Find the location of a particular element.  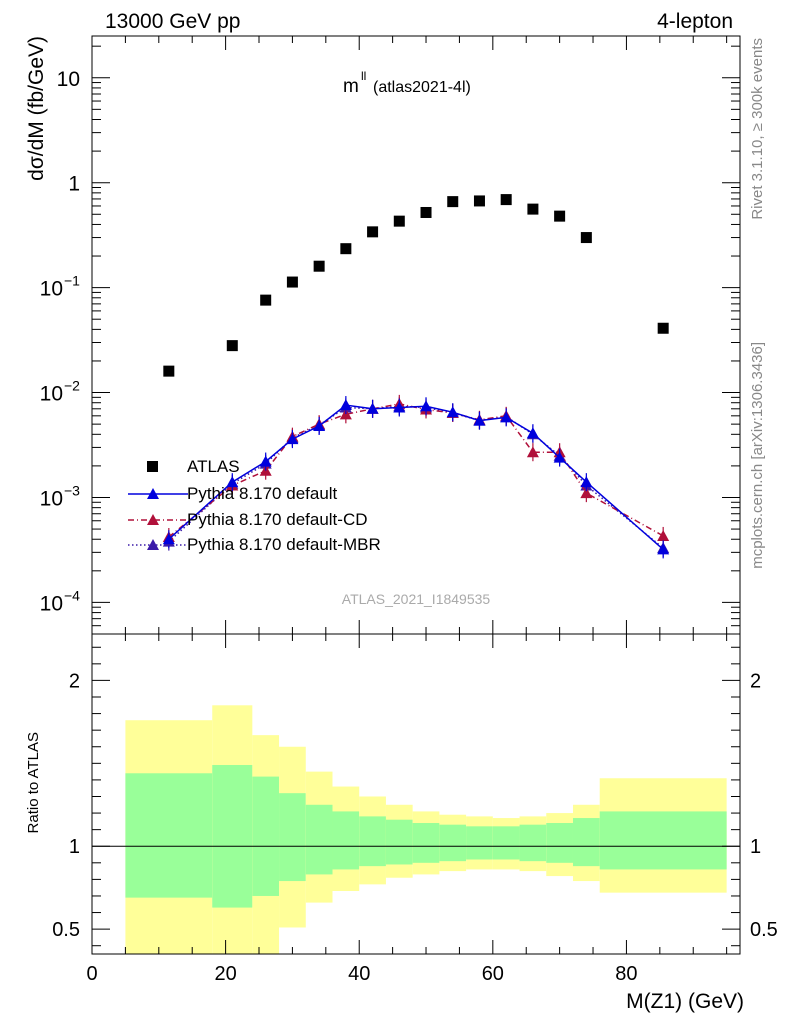

legend-marker-cd is located at coordinates (153, 519).